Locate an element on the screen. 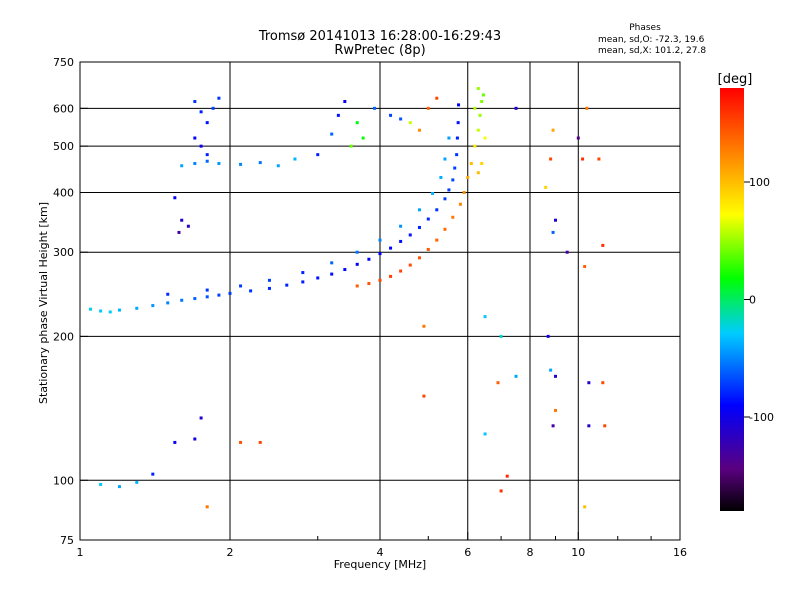  phases-o-stats: mean, sd,O: -72.3, 19.6 is located at coordinates (651, 40).